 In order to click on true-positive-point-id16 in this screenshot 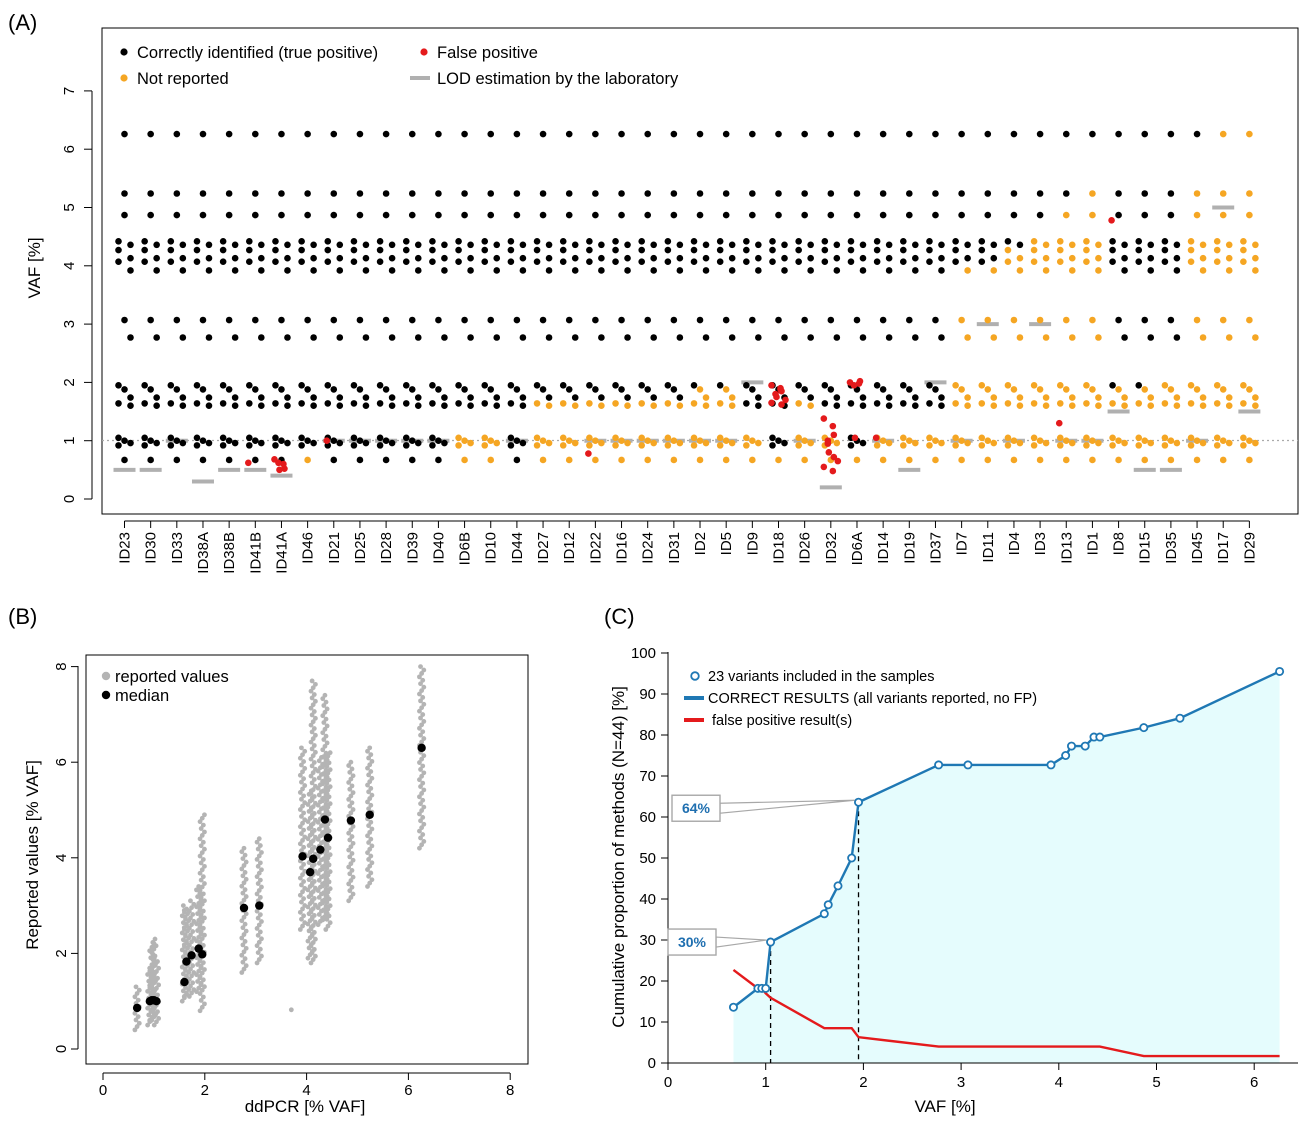, I will do `click(627, 337)`.